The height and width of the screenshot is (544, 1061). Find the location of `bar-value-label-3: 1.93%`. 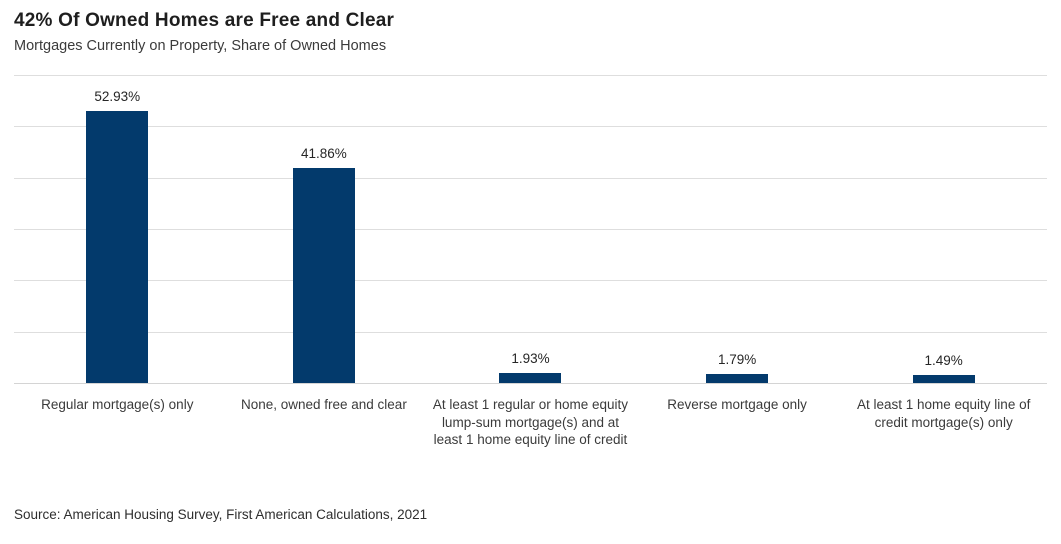

bar-value-label-3: 1.93% is located at coordinates (530, 359).